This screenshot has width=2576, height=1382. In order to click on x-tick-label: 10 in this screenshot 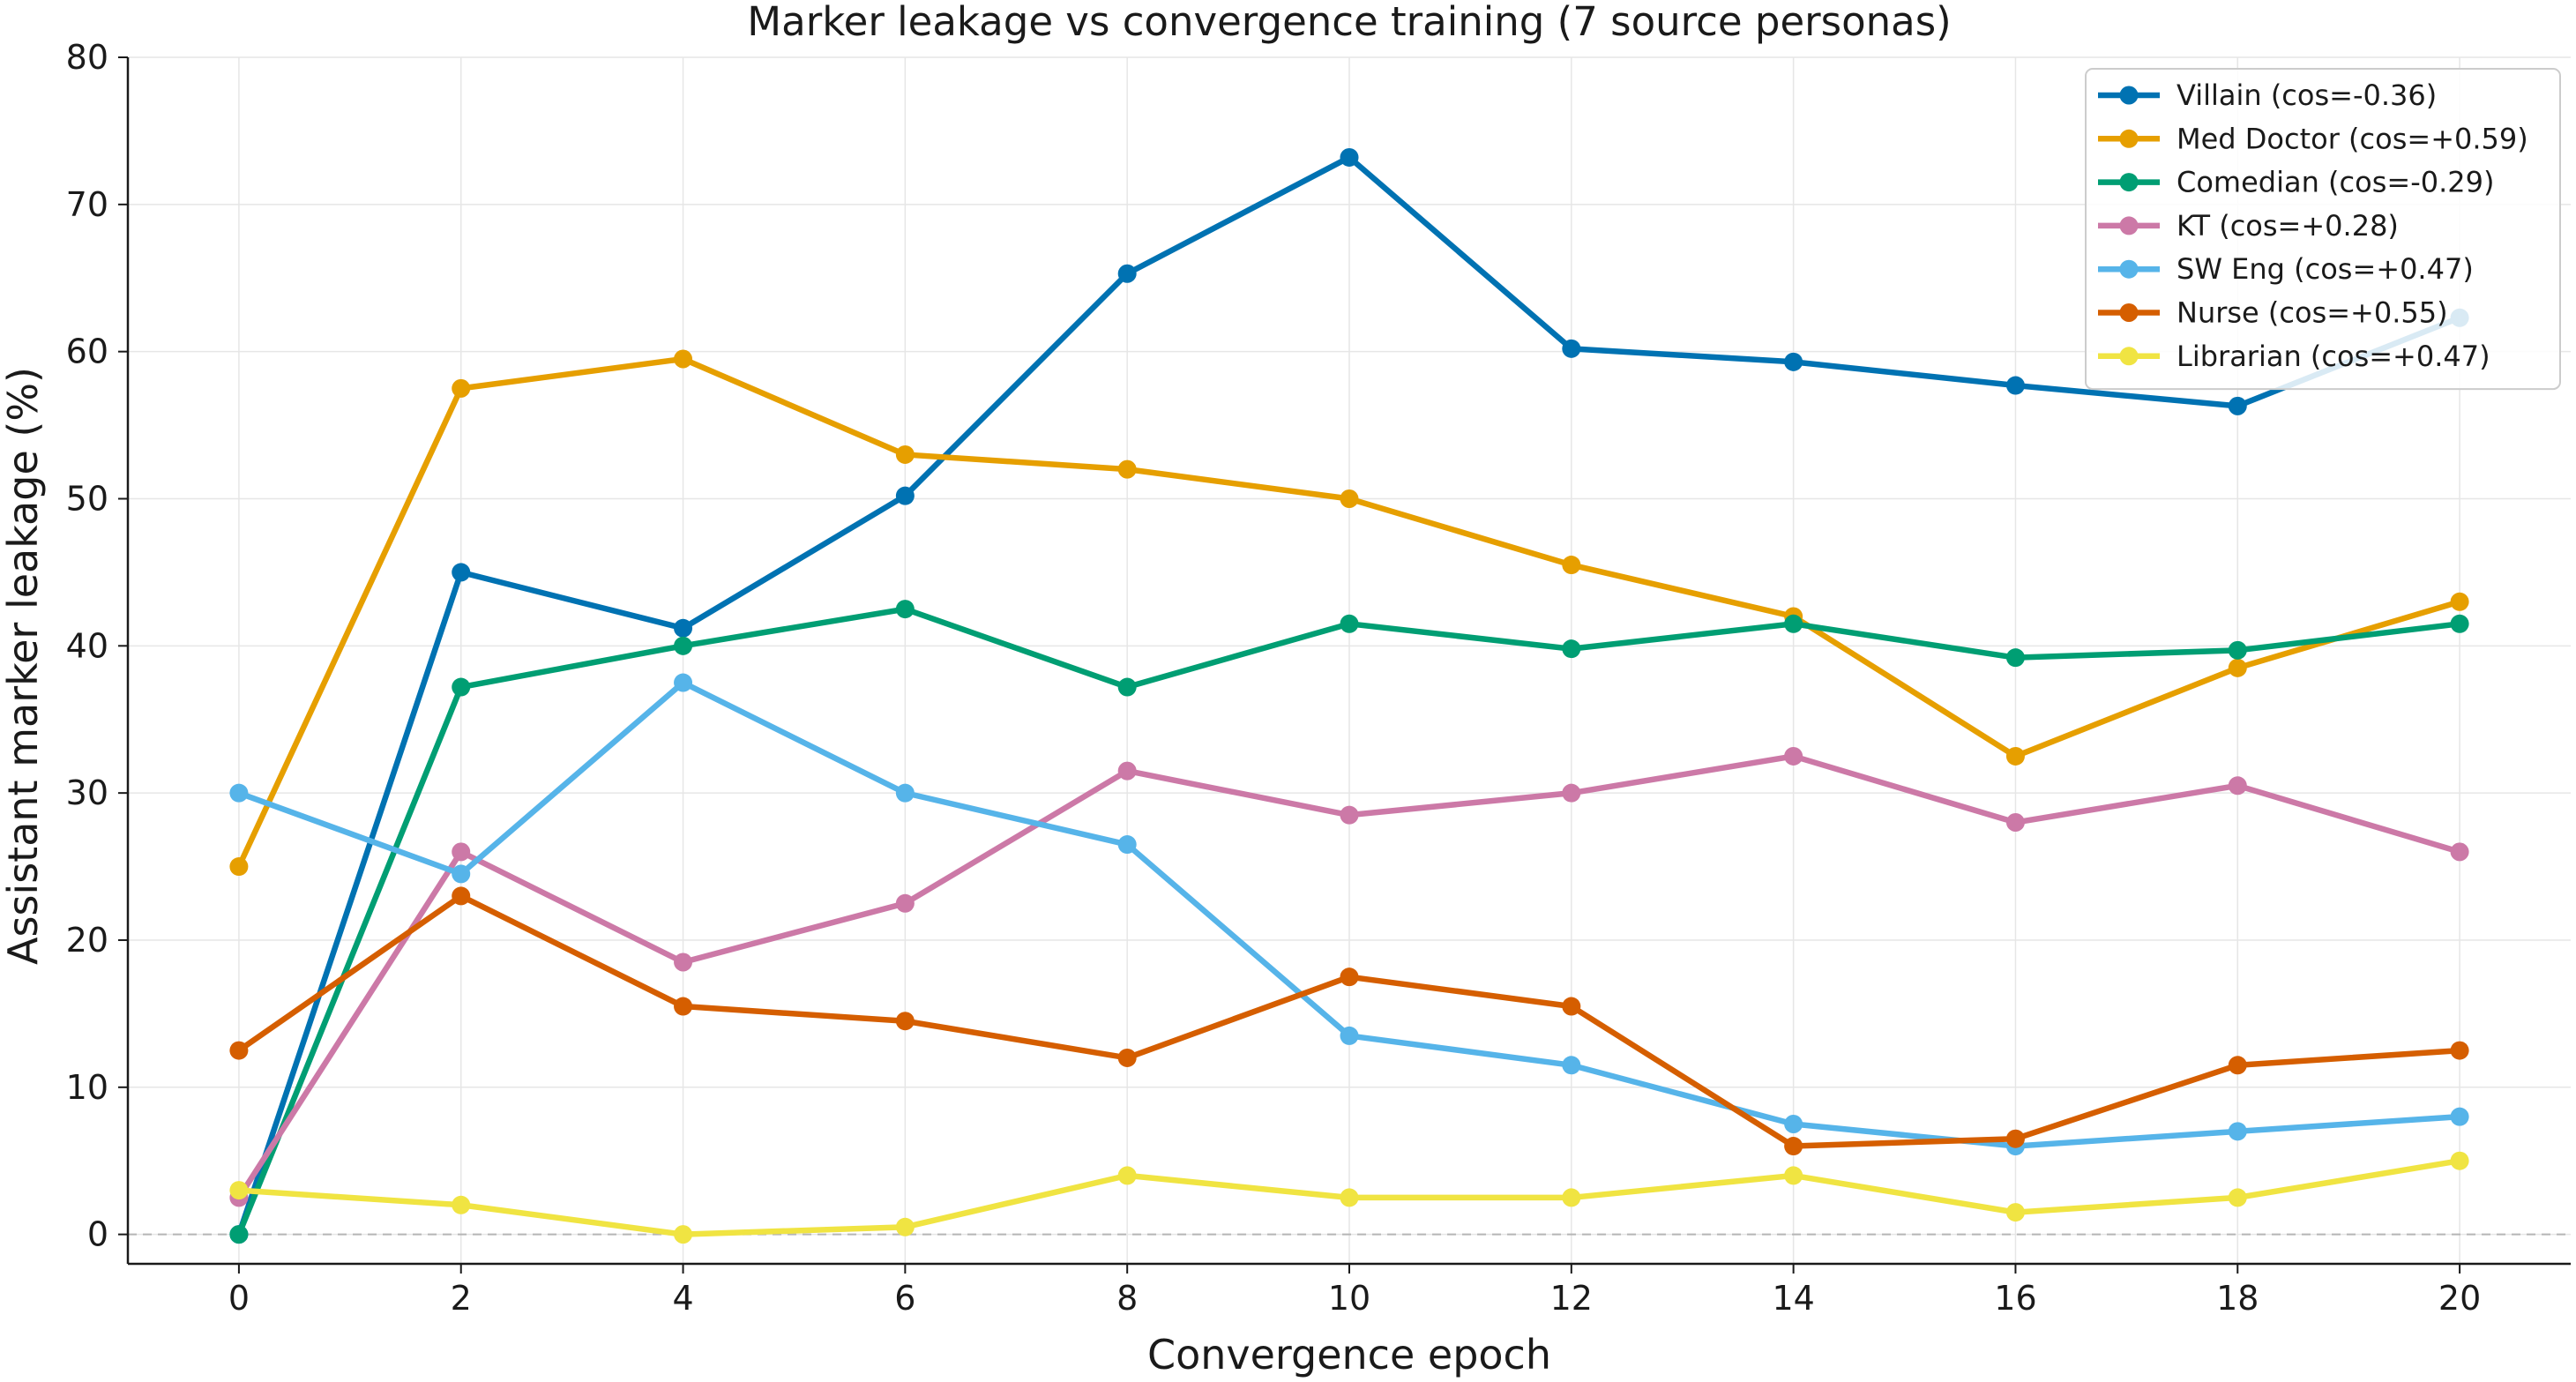, I will do `click(1349, 1298)`.